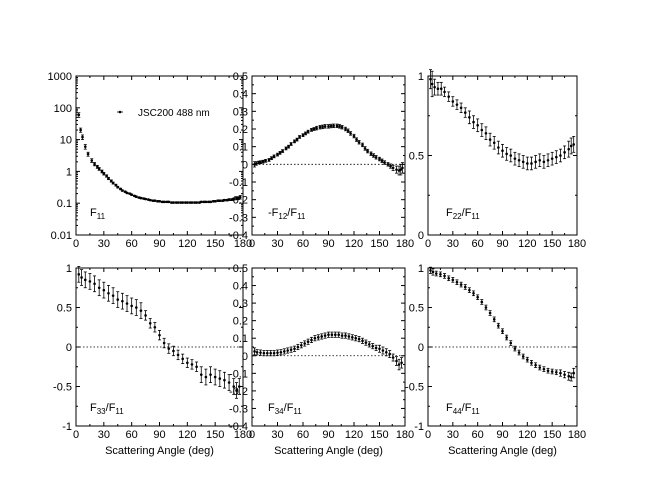  I want to click on y-tick-label: 0.01, so click(61, 236).